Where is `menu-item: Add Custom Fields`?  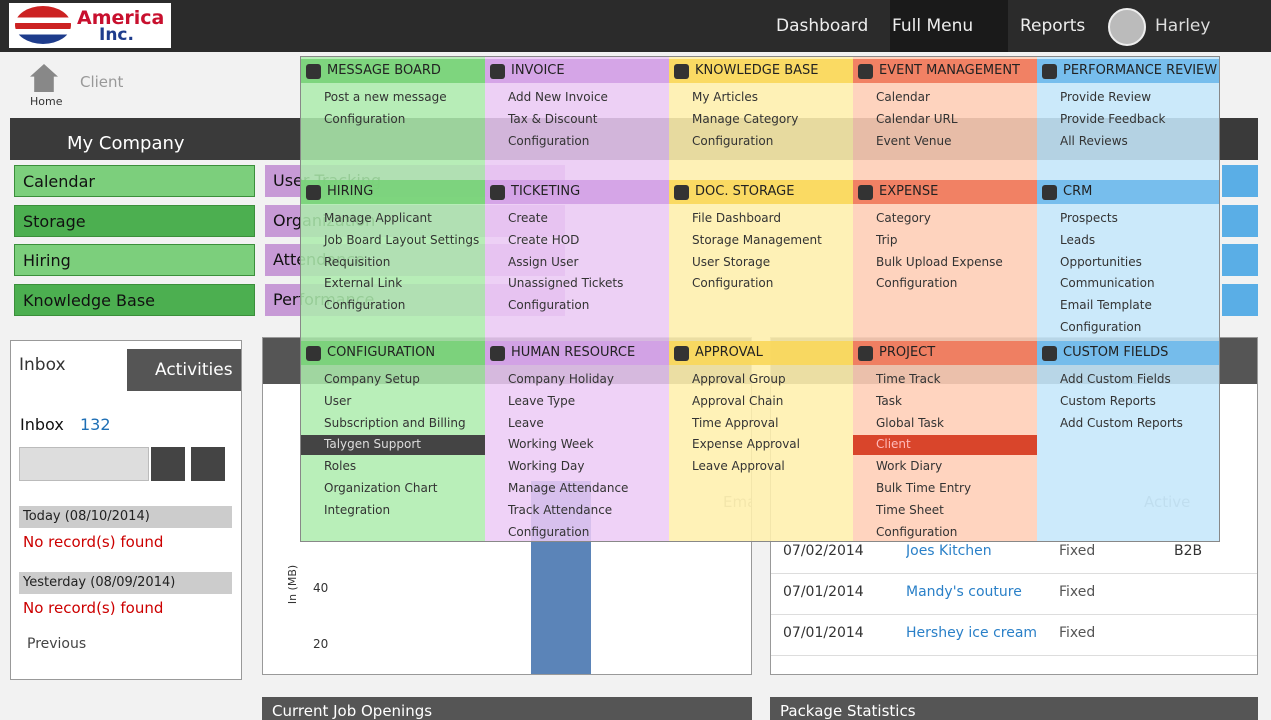
menu-item: Add Custom Fields is located at coordinates (1115, 379).